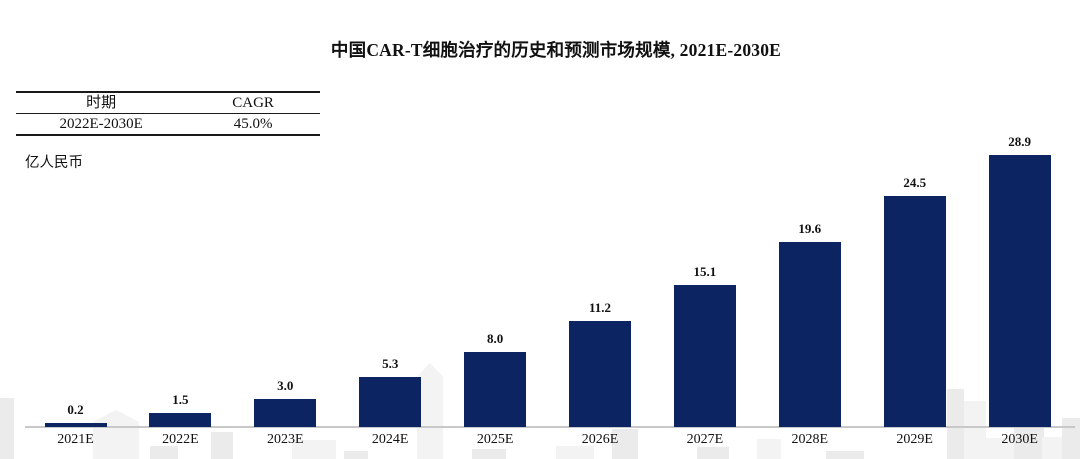  What do you see at coordinates (54, 163) in the screenshot?
I see `y-axis-unit-label: 亿人民币` at bounding box center [54, 163].